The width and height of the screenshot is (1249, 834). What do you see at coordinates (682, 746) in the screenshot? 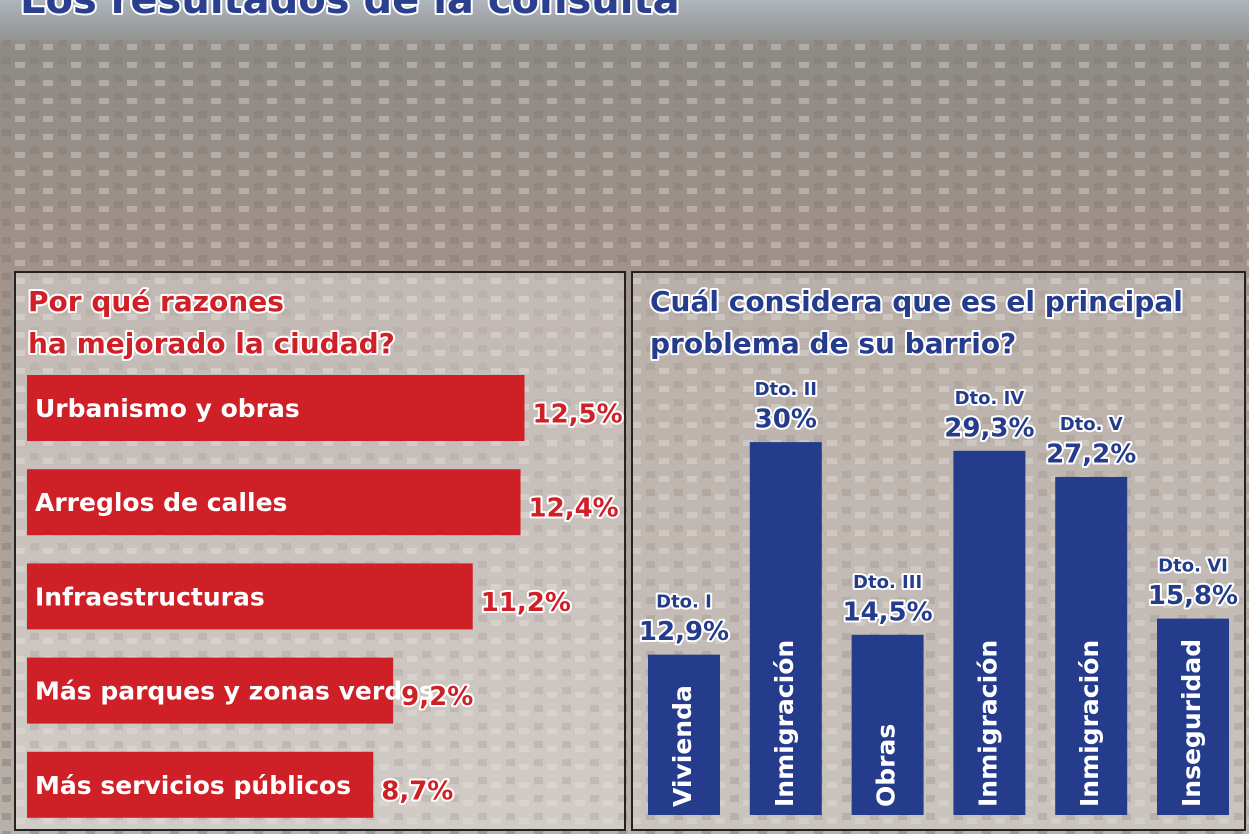
I see `bar-label: Vivienda` at bounding box center [682, 746].